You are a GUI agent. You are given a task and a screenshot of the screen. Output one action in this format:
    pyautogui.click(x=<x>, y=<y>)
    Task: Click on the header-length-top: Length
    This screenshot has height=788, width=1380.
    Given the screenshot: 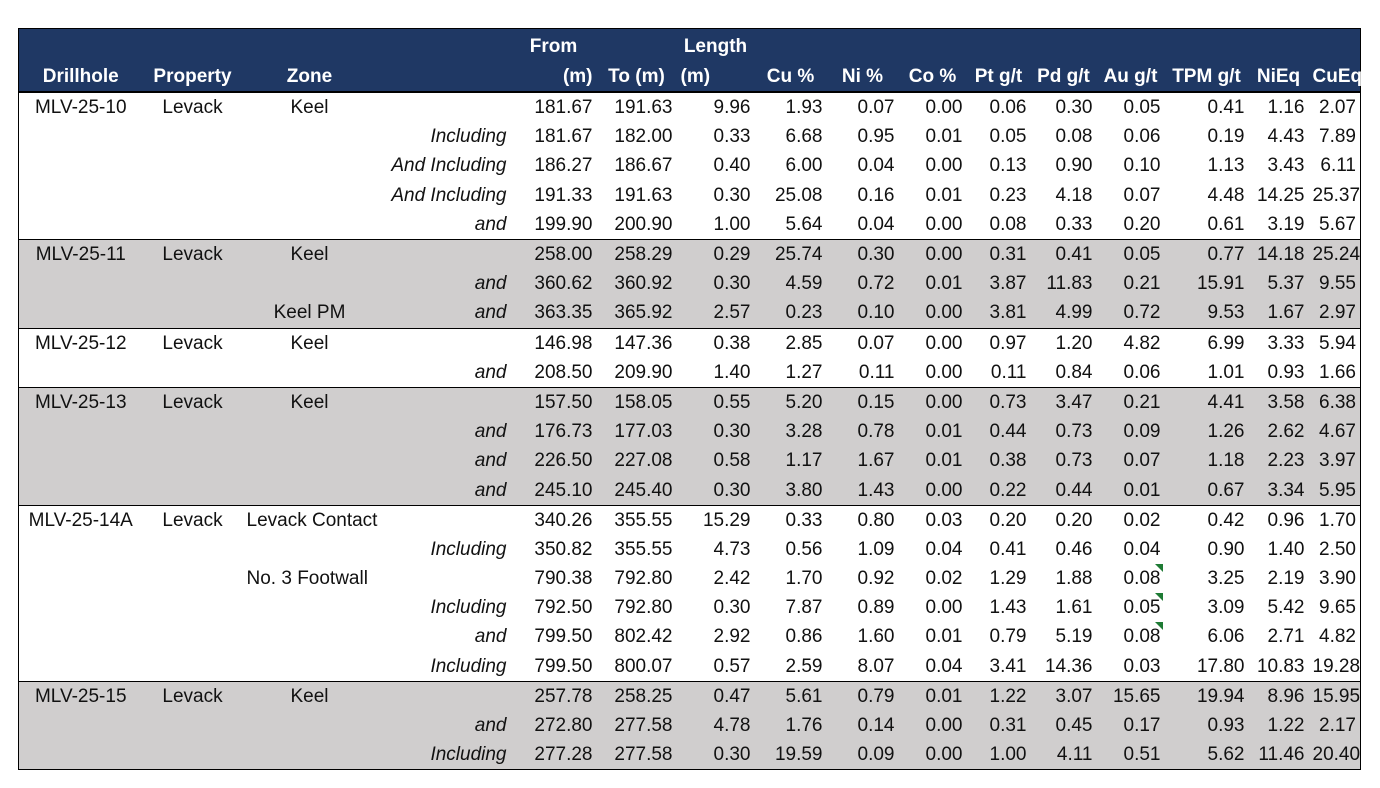 What is the action you would take?
    pyautogui.click(x=715, y=44)
    